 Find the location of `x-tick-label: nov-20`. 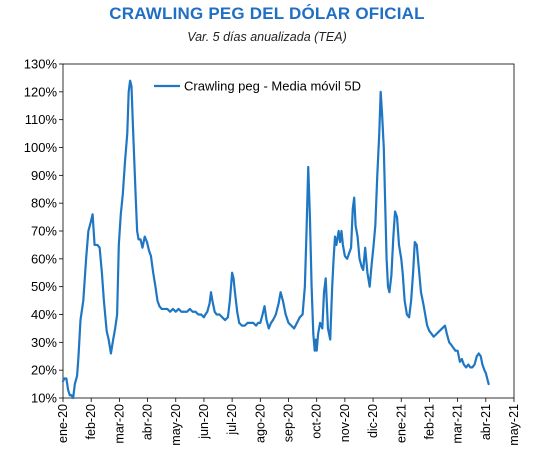

x-tick-label: nov-20 is located at coordinates (345, 423).